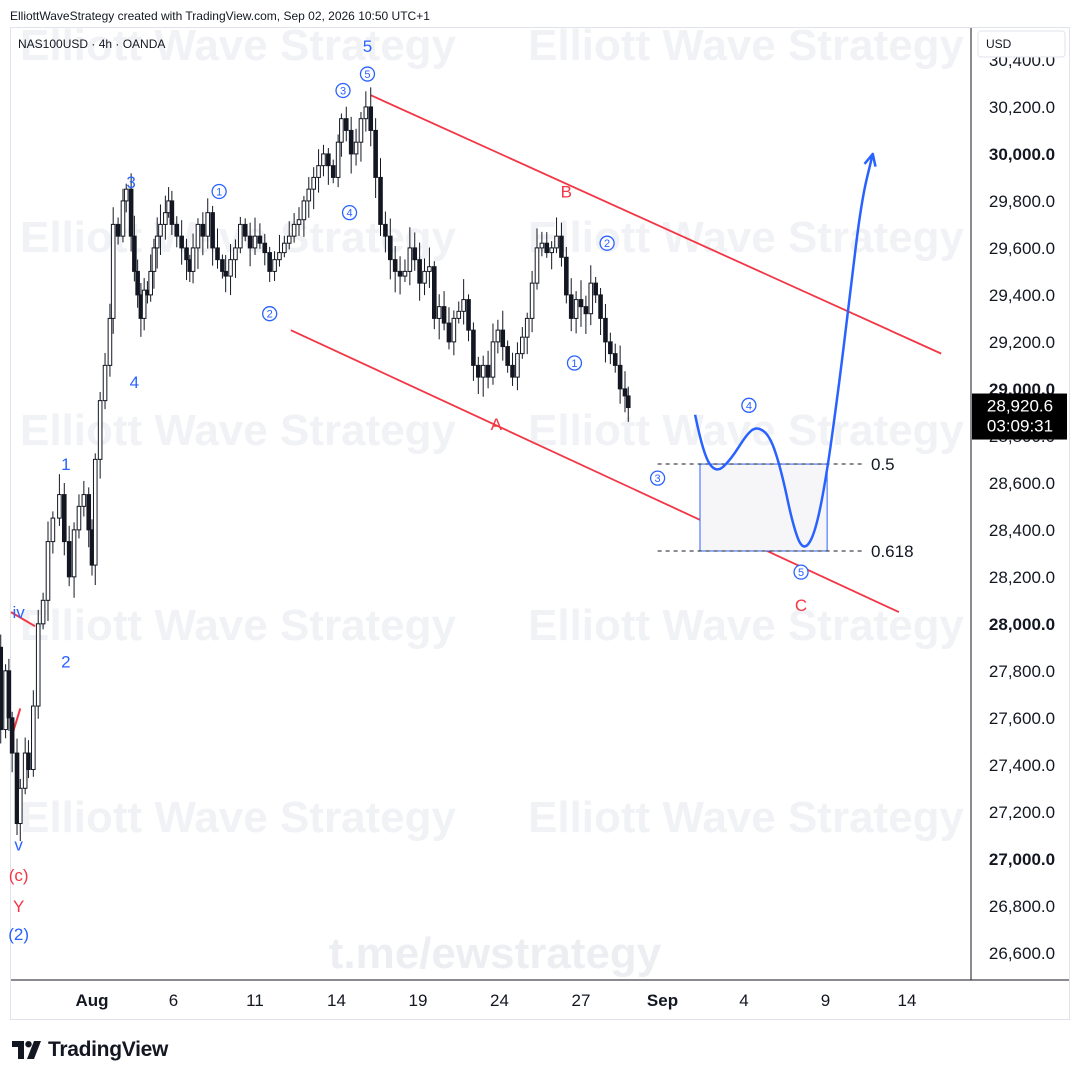 The height and width of the screenshot is (1080, 1080). What do you see at coordinates (1022, 154) in the screenshot?
I see `price-tick-label: 30,000.0` at bounding box center [1022, 154].